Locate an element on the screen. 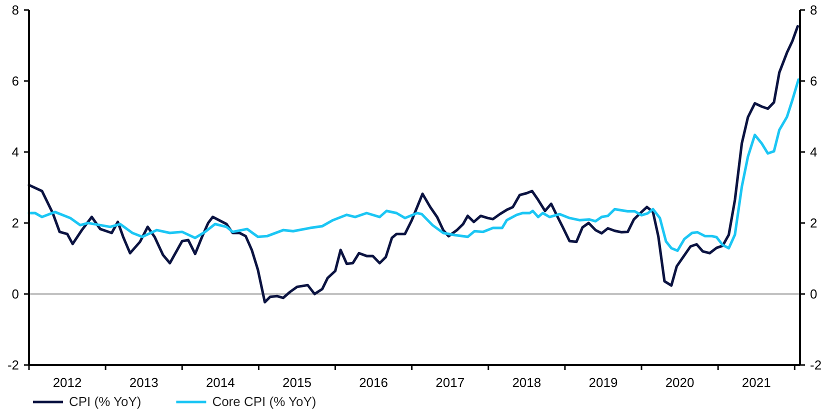 This screenshot has width=831, height=416. y2-tick-label: 6 is located at coordinates (814, 81).